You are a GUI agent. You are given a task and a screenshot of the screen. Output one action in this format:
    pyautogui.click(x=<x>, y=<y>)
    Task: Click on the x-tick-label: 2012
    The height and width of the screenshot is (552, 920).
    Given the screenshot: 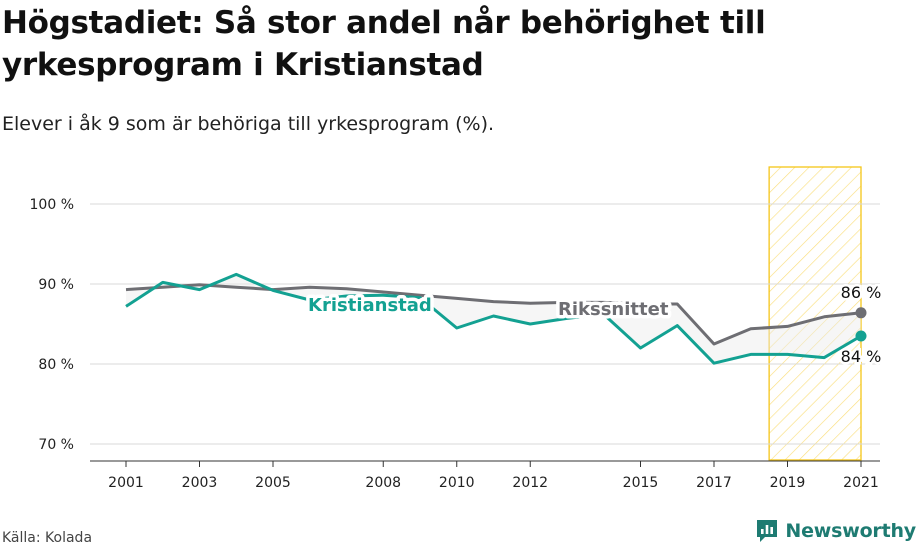 What is the action you would take?
    pyautogui.click(x=530, y=483)
    